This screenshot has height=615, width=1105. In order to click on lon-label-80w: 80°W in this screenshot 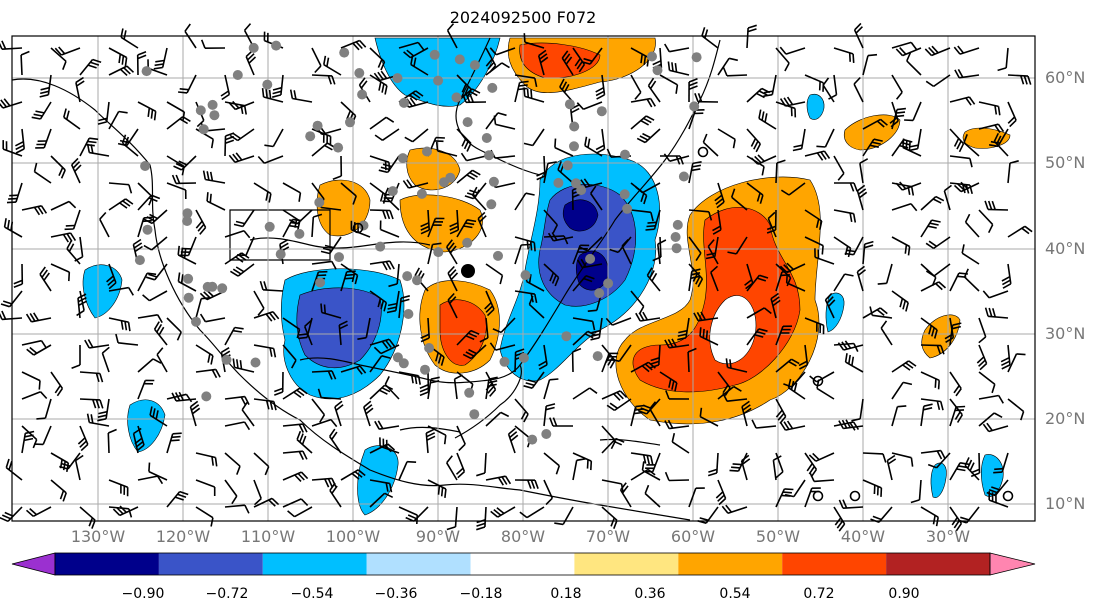, I will do `click(523, 536)`.